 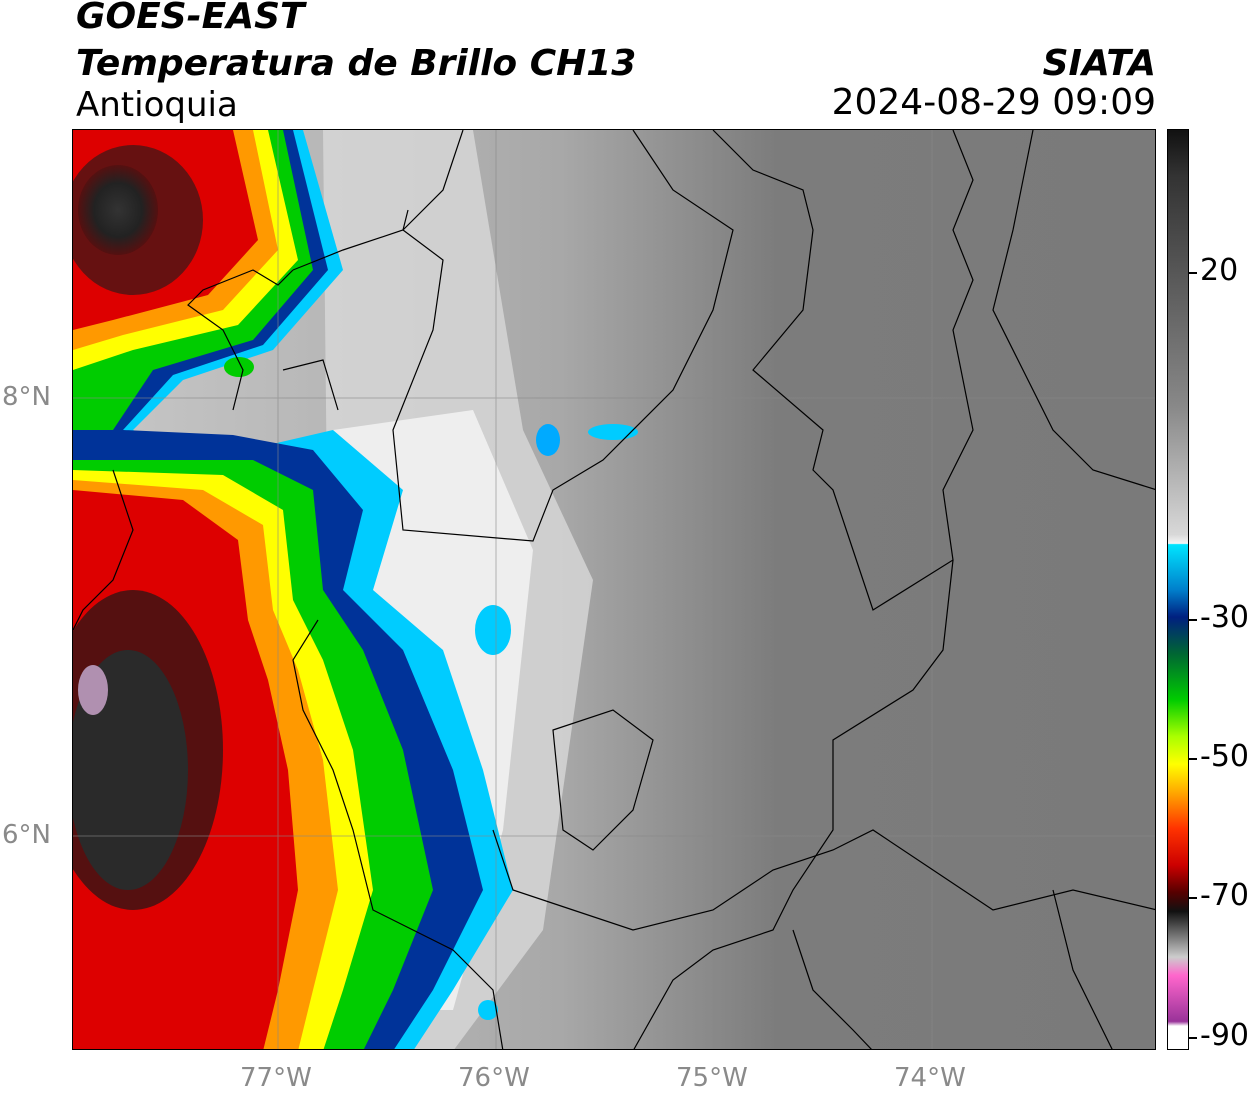 I want to click on colorbar-tick-minus70: -70, so click(x=1224, y=895).